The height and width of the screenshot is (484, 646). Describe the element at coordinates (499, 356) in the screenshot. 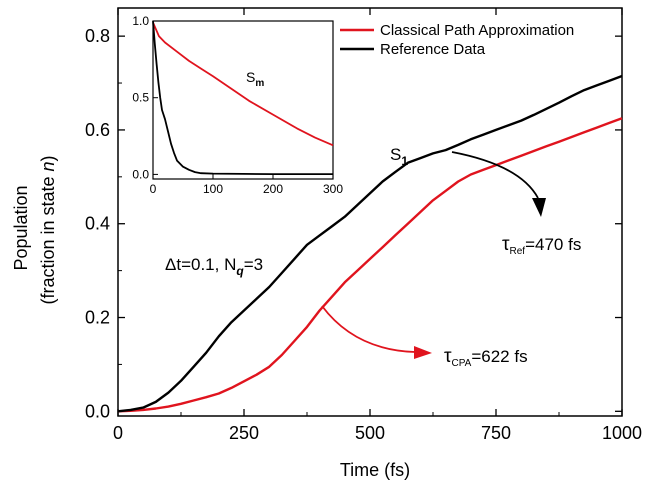

I see `tau-cpa-value: =622 fs` at that location.